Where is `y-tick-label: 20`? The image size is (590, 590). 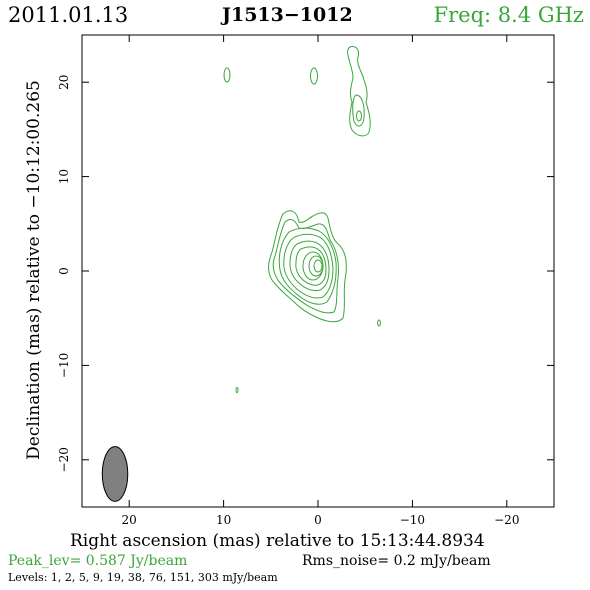
y-tick-label: 20 is located at coordinates (64, 82).